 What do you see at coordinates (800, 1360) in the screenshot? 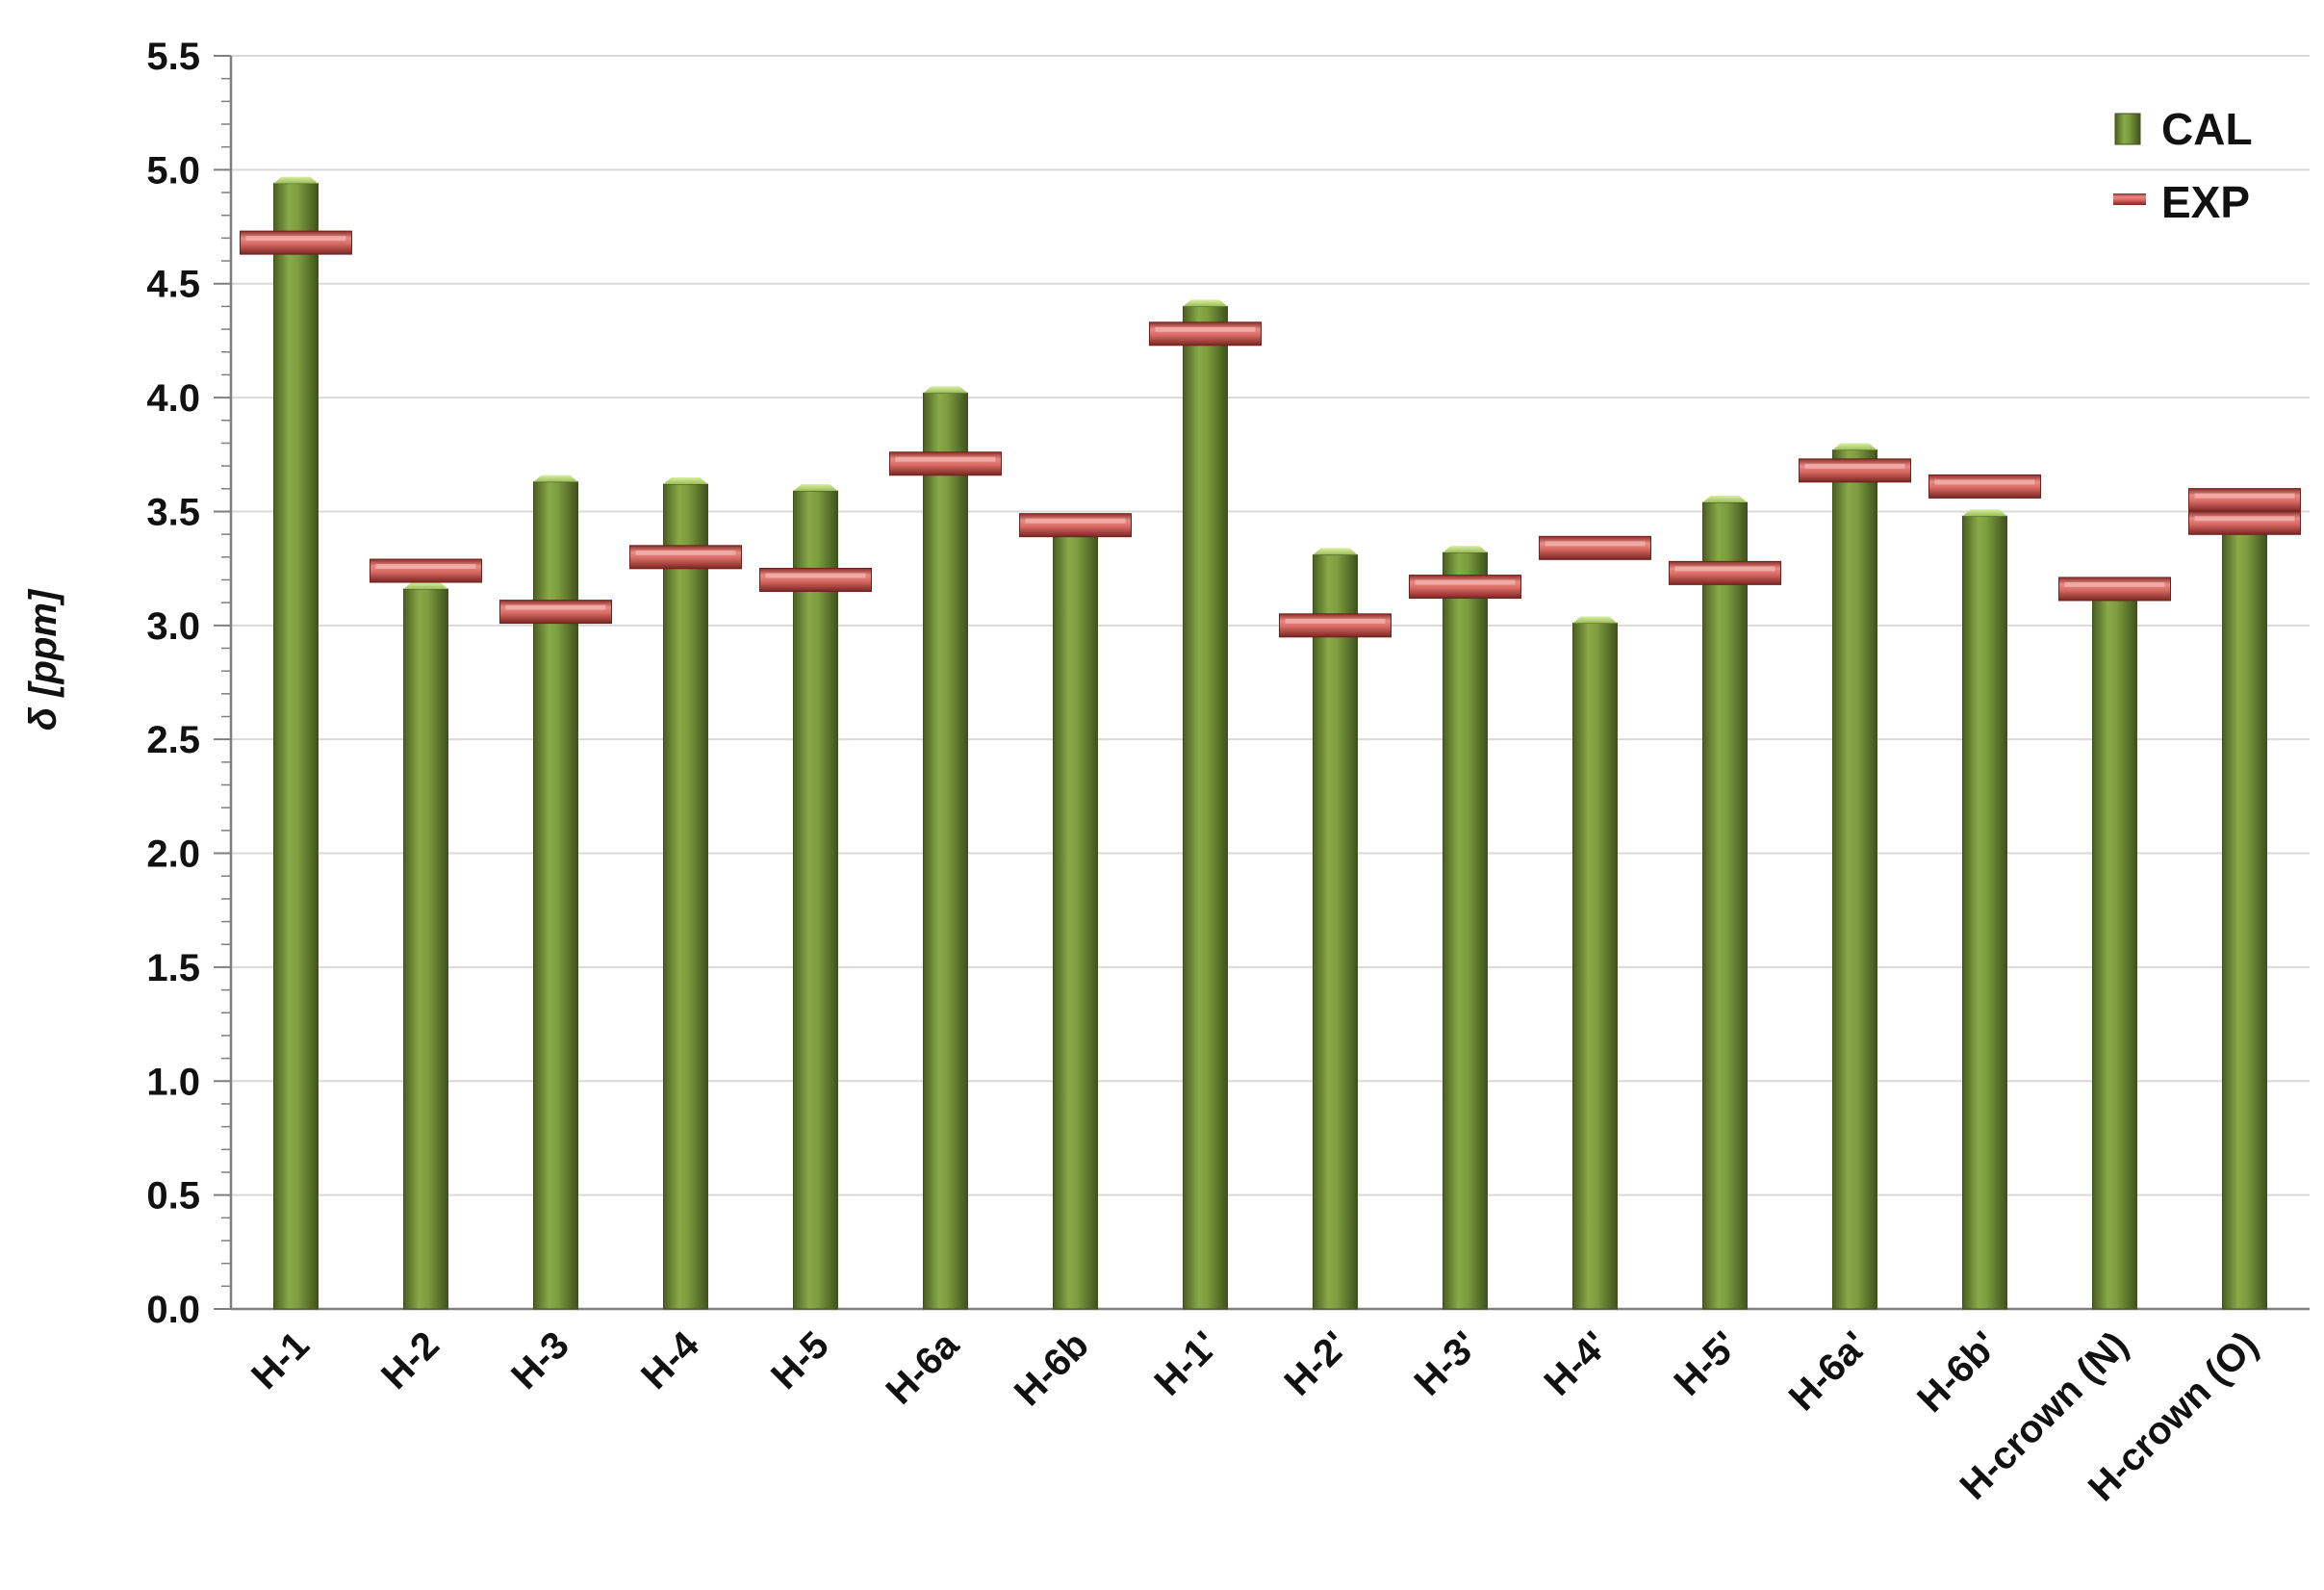
I see `x-category-label: H-5` at bounding box center [800, 1360].